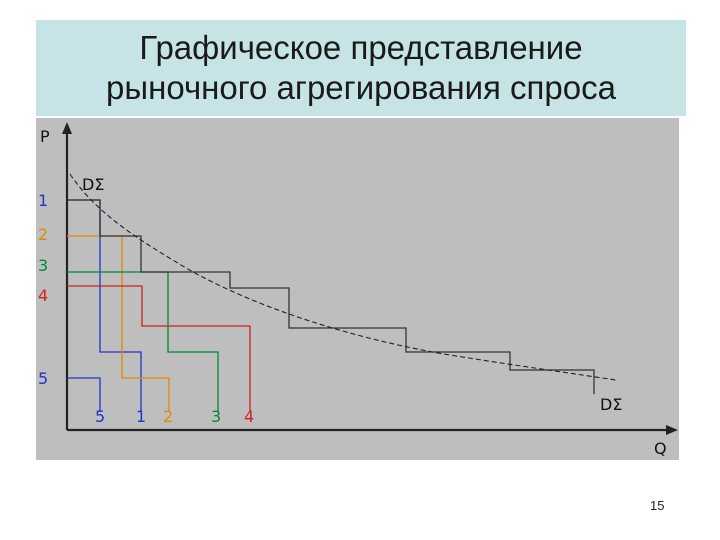  What do you see at coordinates (611, 404) in the screenshot?
I see `curve-label-bottom: DΣ` at bounding box center [611, 404].